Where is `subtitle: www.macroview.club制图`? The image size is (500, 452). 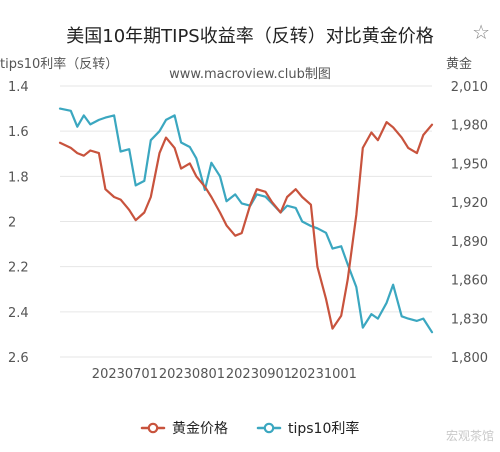
subtitle: www.macroview.club制图 is located at coordinates (250, 74).